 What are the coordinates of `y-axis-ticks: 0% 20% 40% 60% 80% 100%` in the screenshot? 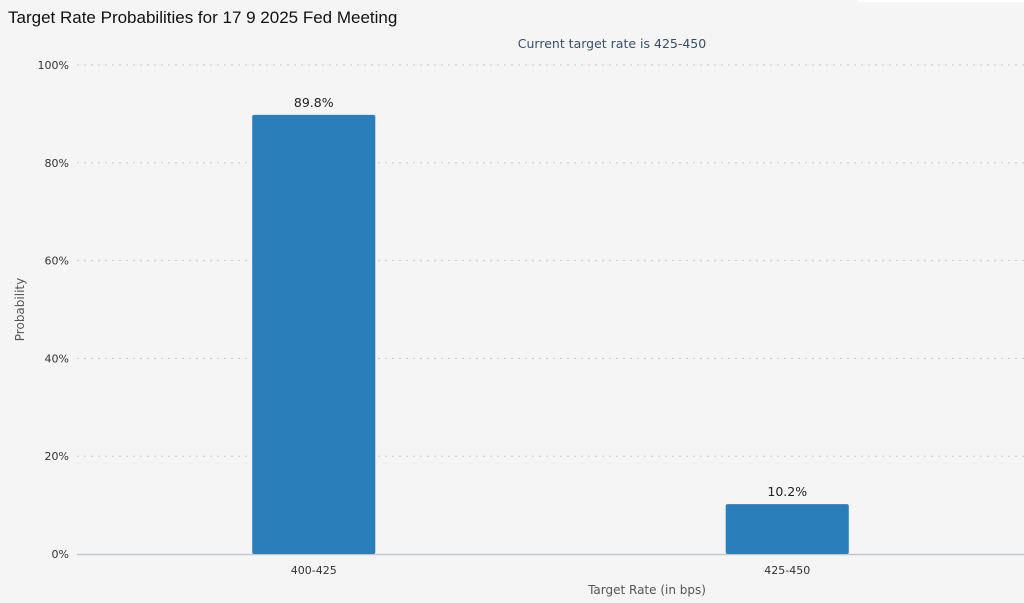 It's located at (53, 310).